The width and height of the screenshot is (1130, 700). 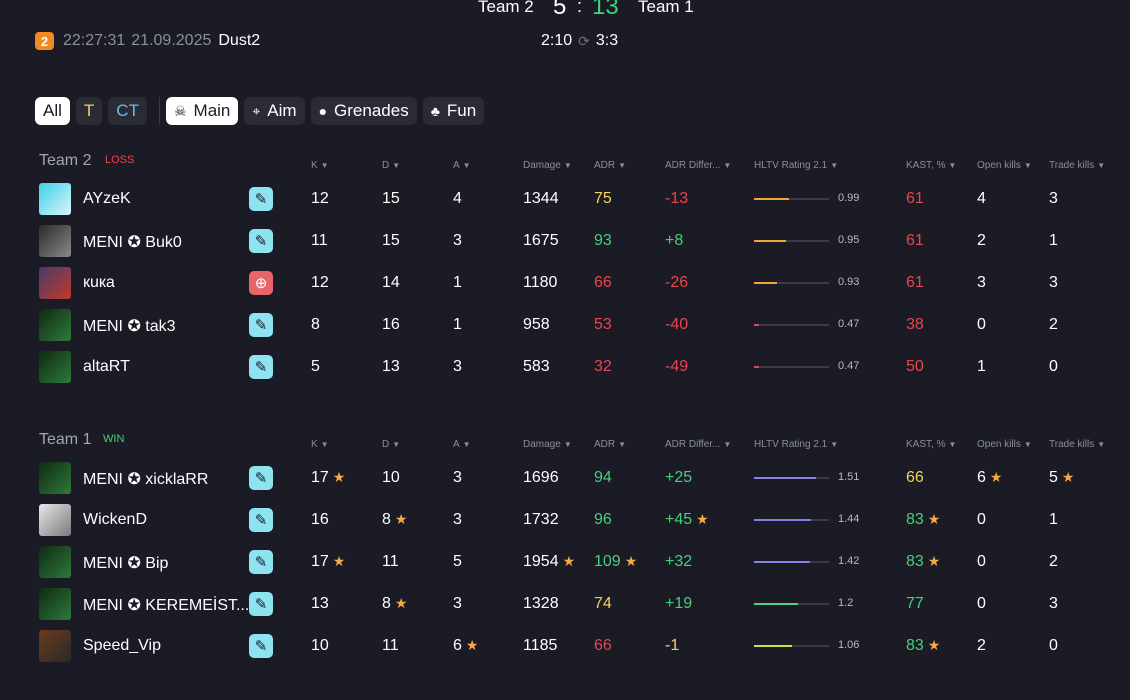 I want to click on stat-value: 77, so click(x=915, y=603).